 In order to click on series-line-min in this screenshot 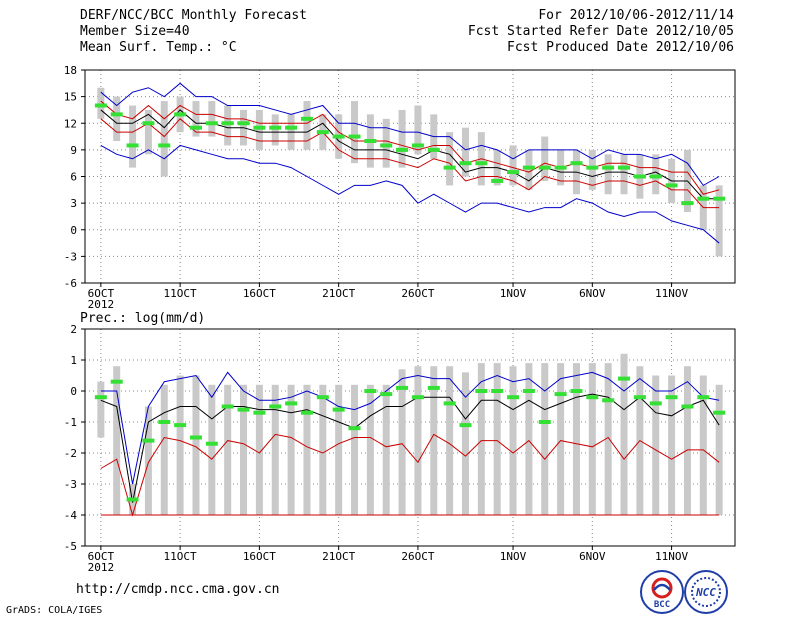, I will do `click(410, 194)`.